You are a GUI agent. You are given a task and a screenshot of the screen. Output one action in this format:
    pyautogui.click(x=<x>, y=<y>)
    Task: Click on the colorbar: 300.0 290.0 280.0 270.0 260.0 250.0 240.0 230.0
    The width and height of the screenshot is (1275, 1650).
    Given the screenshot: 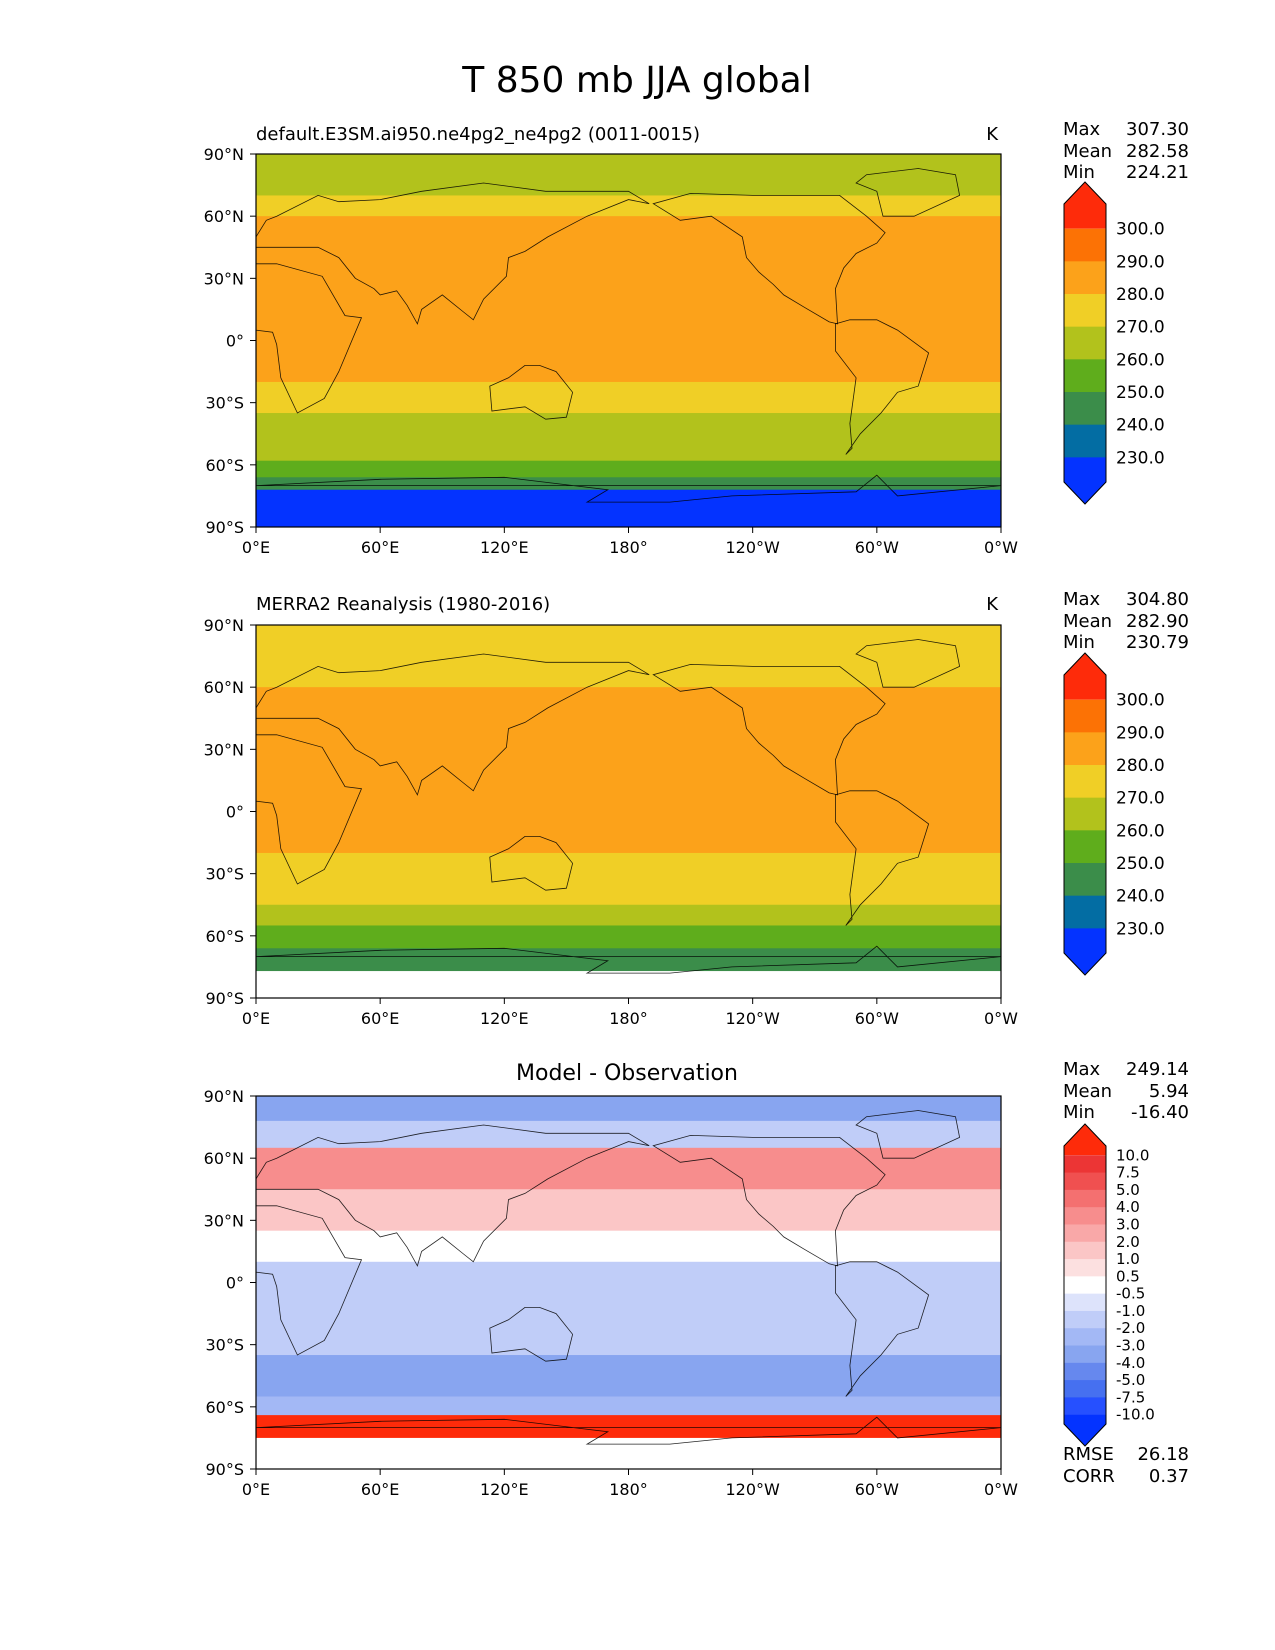 What is the action you would take?
    pyautogui.click(x=1114, y=343)
    